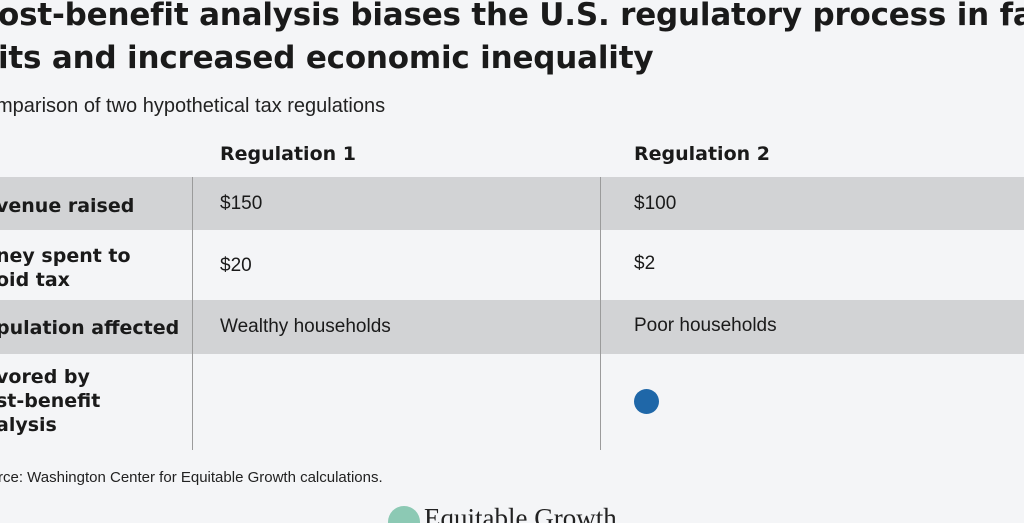  I want to click on row-label-line: pulation affected, so click(90, 328).